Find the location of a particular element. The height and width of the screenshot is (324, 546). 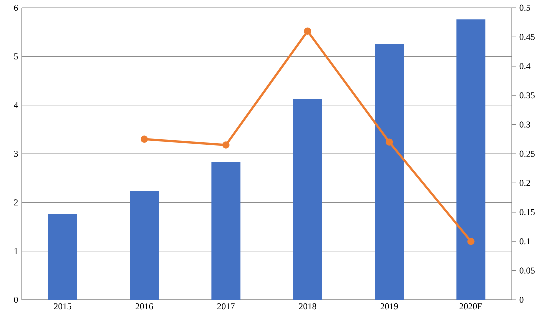

x-tick-label: 2017 is located at coordinates (226, 307).